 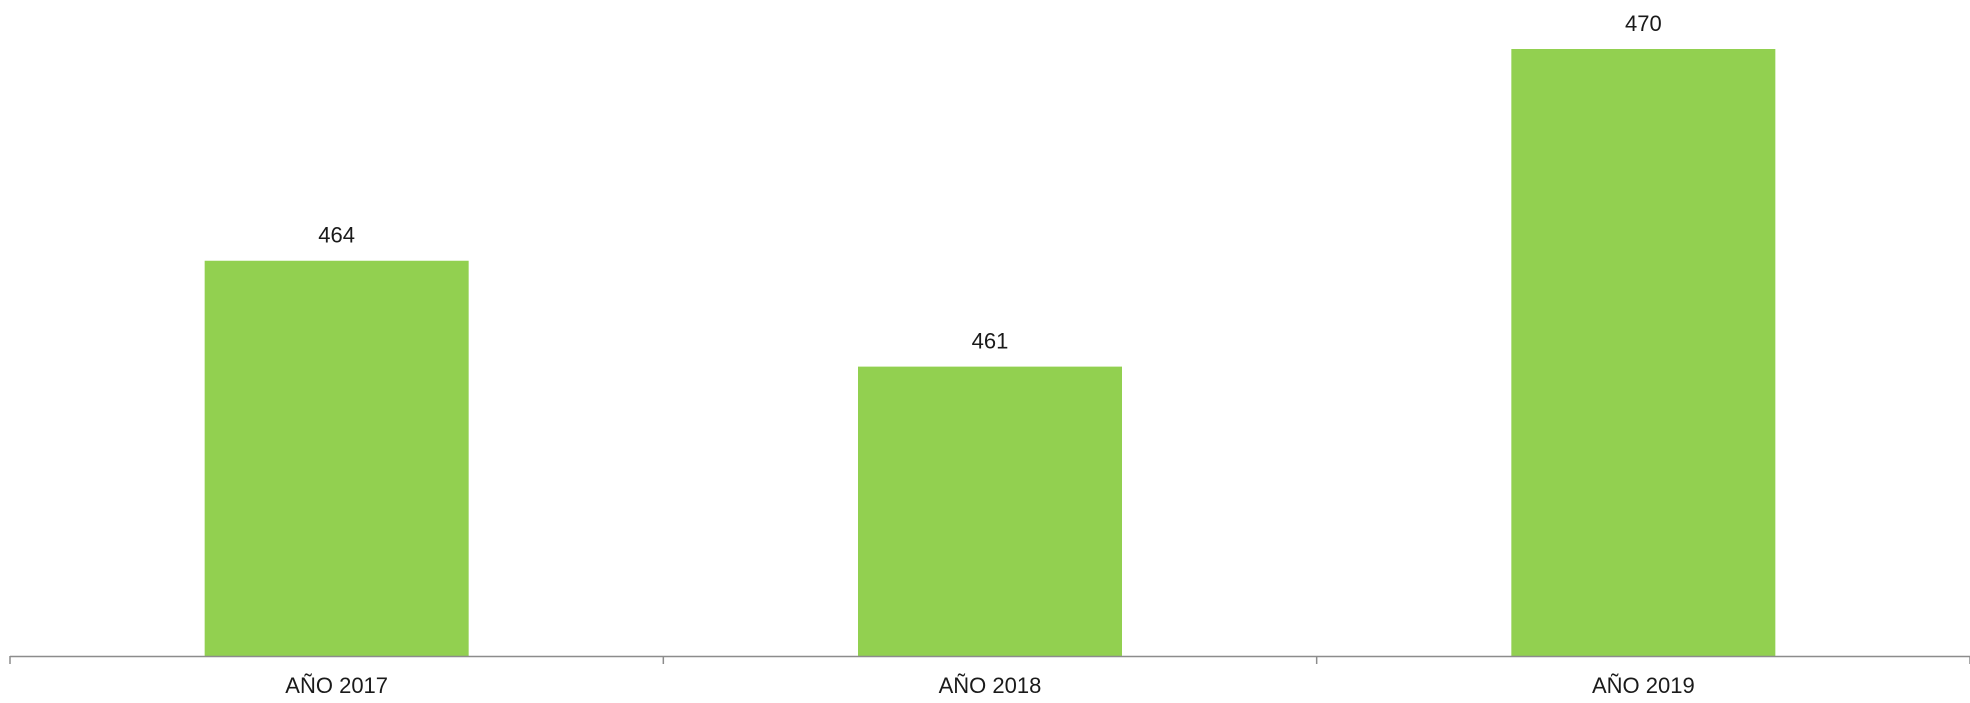 I want to click on x-tick-label-2: AÑO 2018, so click(x=990, y=685).